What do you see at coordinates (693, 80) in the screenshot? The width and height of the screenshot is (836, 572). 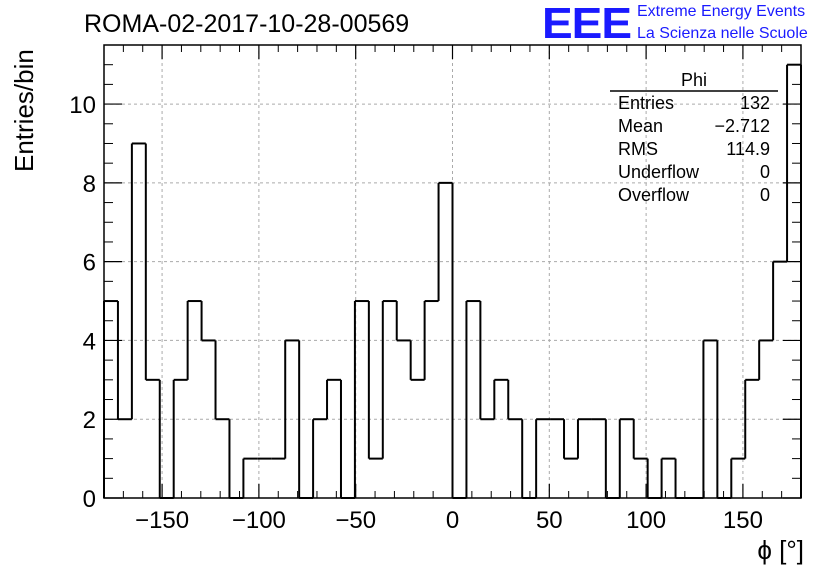 I see `stats-box-title: Phi` at bounding box center [693, 80].